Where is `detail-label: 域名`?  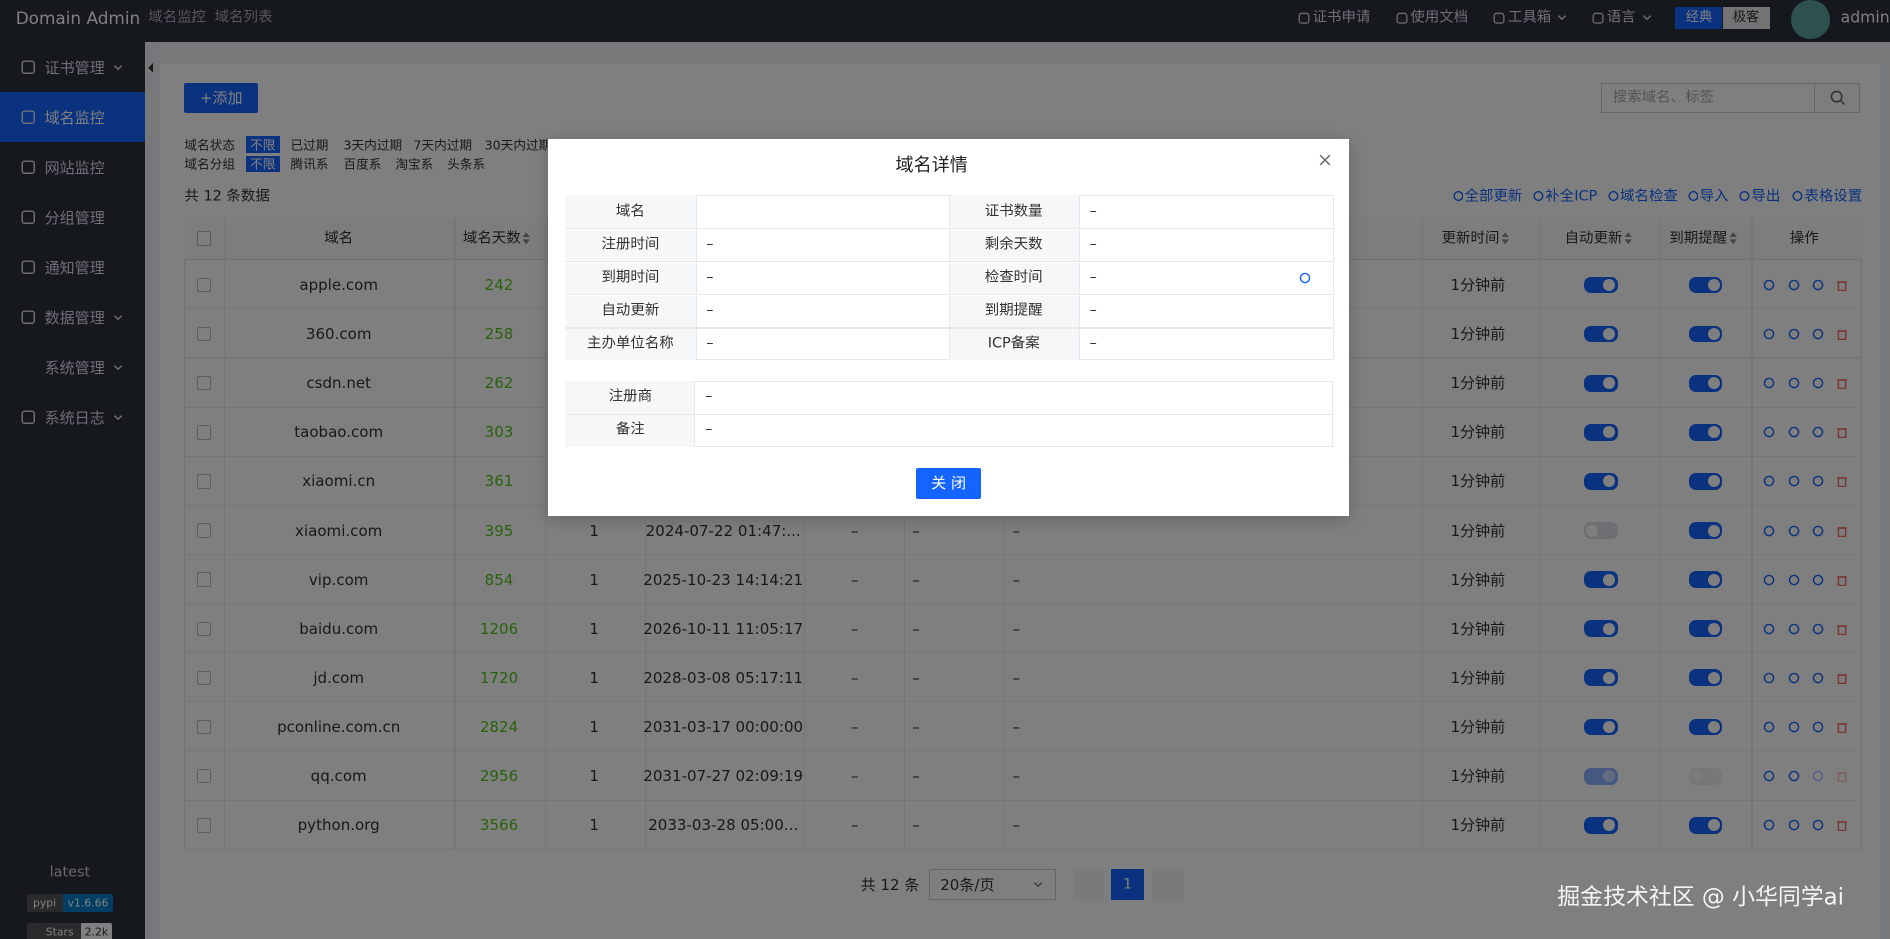 detail-label: 域名 is located at coordinates (630, 211).